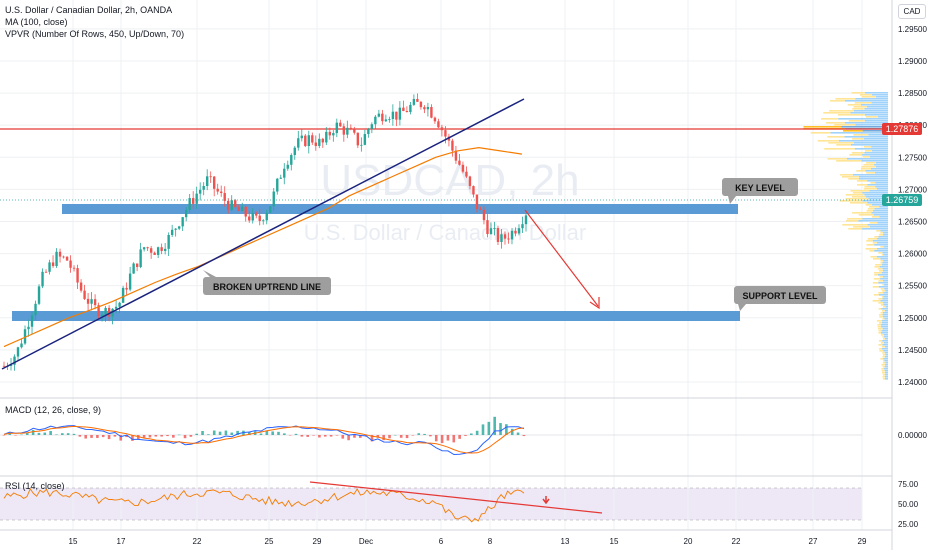 The width and height of the screenshot is (932, 550). Describe the element at coordinates (561, 258) in the screenshot. I see `projection-arrow` at that location.